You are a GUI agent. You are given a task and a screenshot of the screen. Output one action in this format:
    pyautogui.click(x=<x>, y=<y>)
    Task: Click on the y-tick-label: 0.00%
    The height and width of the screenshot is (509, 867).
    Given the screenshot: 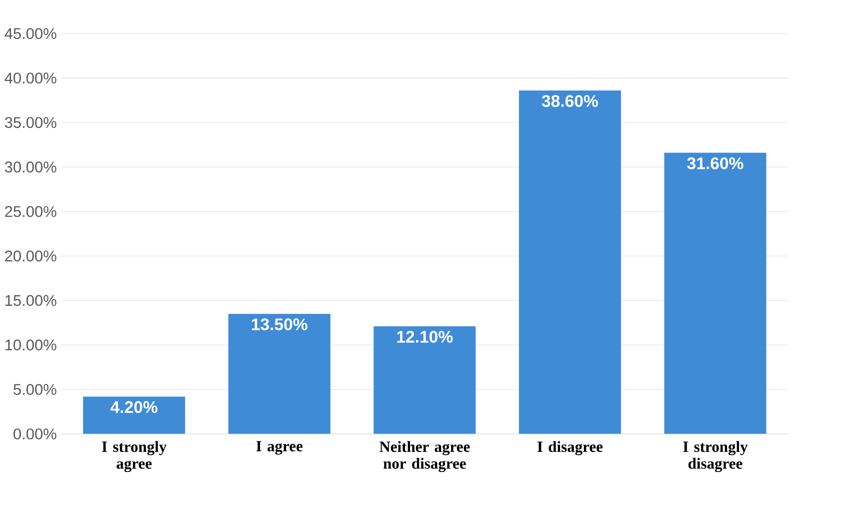 What is the action you would take?
    pyautogui.click(x=35, y=434)
    